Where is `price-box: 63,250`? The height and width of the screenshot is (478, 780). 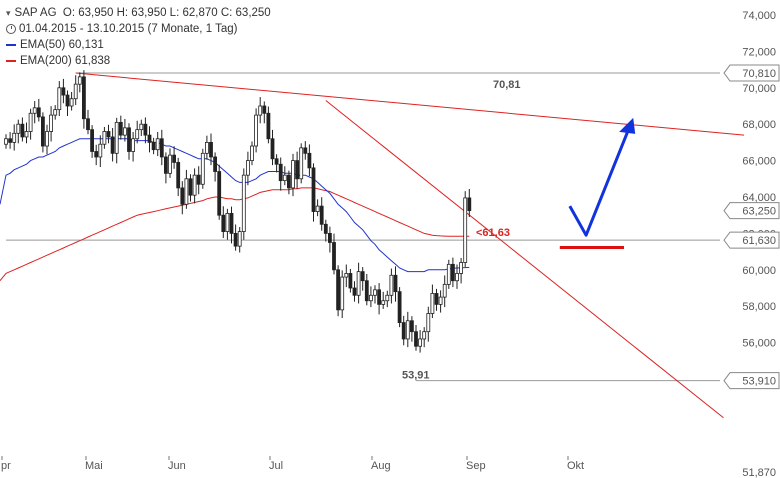 price-box: 63,250 is located at coordinates (751, 211).